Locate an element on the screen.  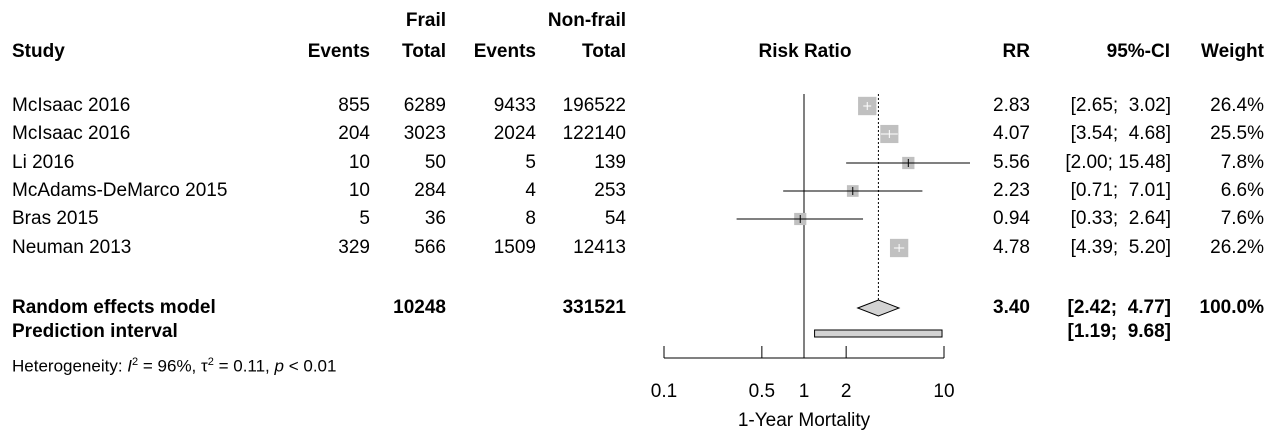
total-nonfrail: 54 is located at coordinates (615, 218).